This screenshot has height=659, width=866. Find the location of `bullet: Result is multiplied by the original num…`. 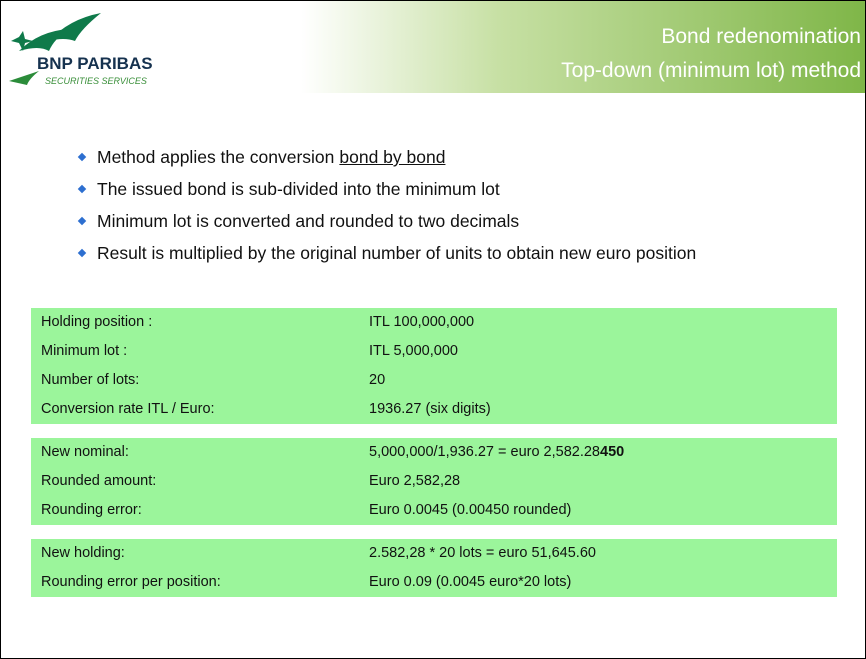

bullet: Result is multiplied by the original num… is located at coordinates (387, 253).